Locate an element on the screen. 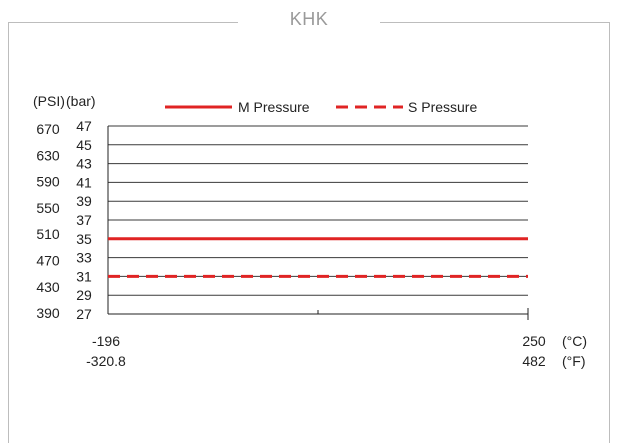 This screenshot has width=618, height=443. celsius-unit-label: (°C) is located at coordinates (574, 341).